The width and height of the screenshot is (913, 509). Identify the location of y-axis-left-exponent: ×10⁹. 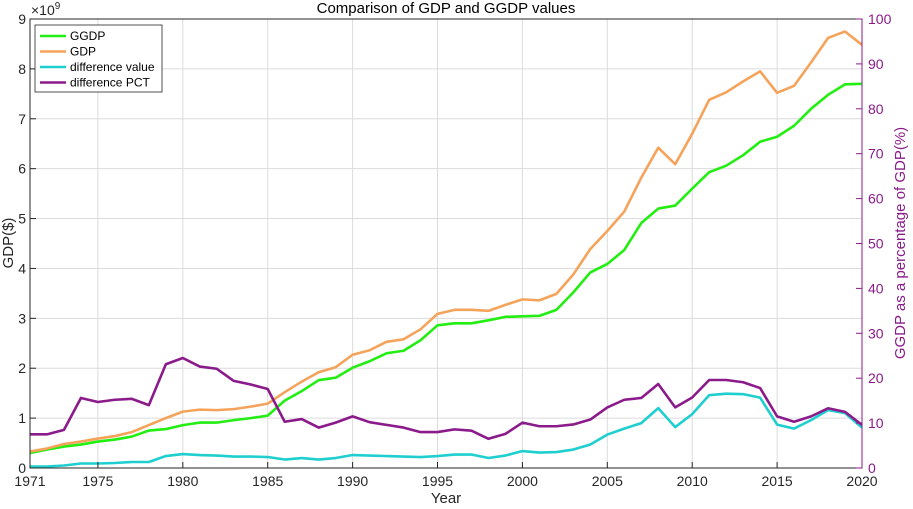
(46, 9).